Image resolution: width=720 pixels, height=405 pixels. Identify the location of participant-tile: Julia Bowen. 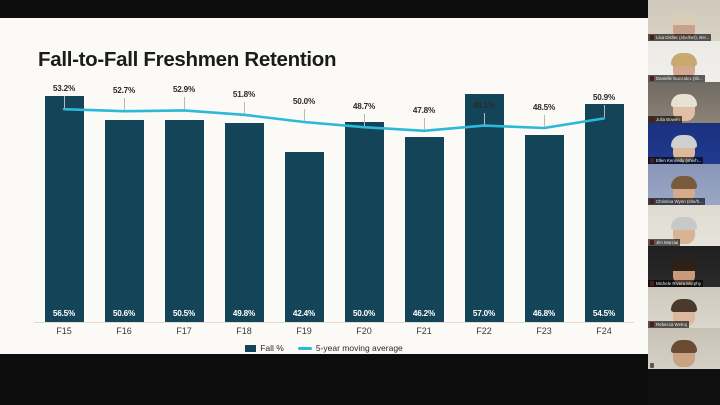
(684, 102).